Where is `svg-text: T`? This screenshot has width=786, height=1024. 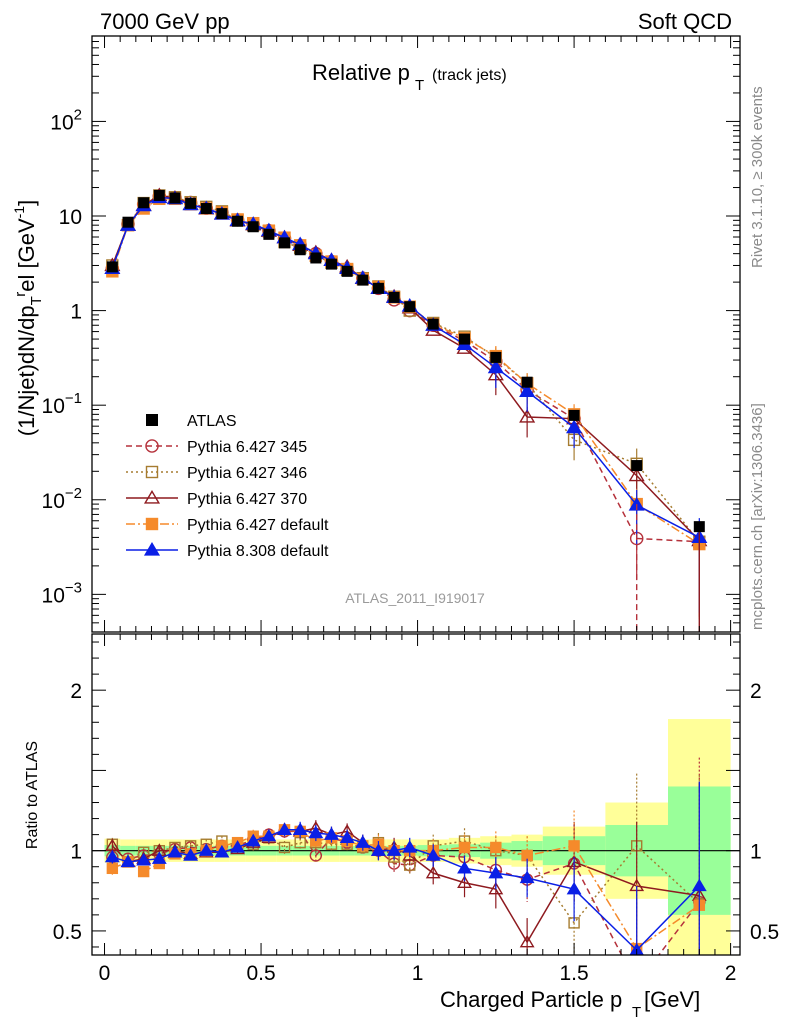
svg-text: T is located at coordinates (636, 1012).